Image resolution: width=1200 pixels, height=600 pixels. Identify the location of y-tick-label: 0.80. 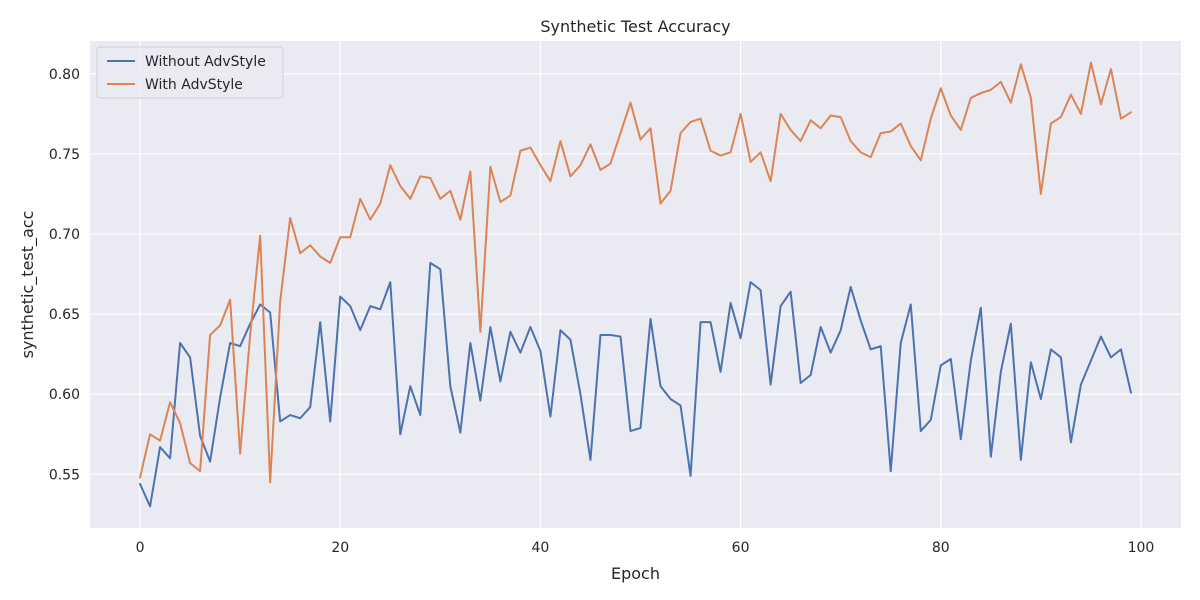
(64, 75).